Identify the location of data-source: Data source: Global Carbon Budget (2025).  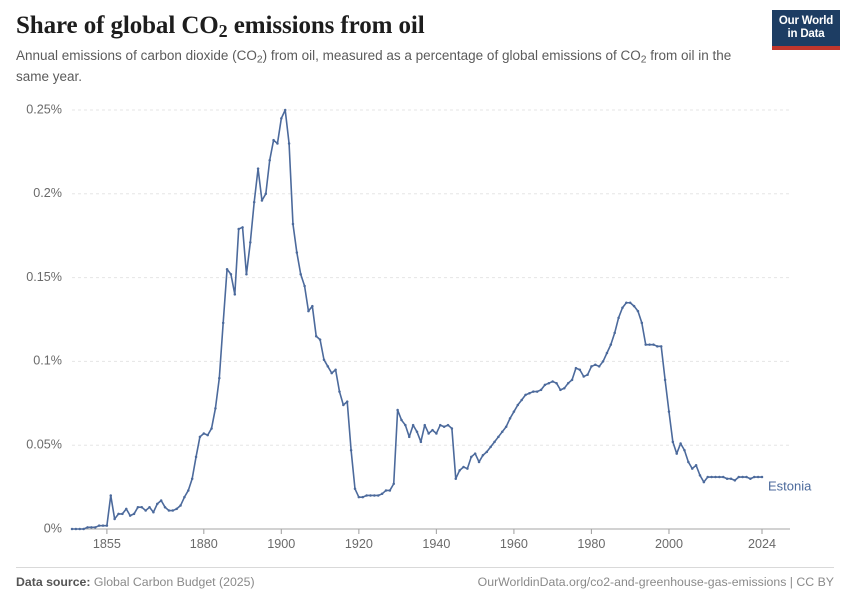
(135, 582).